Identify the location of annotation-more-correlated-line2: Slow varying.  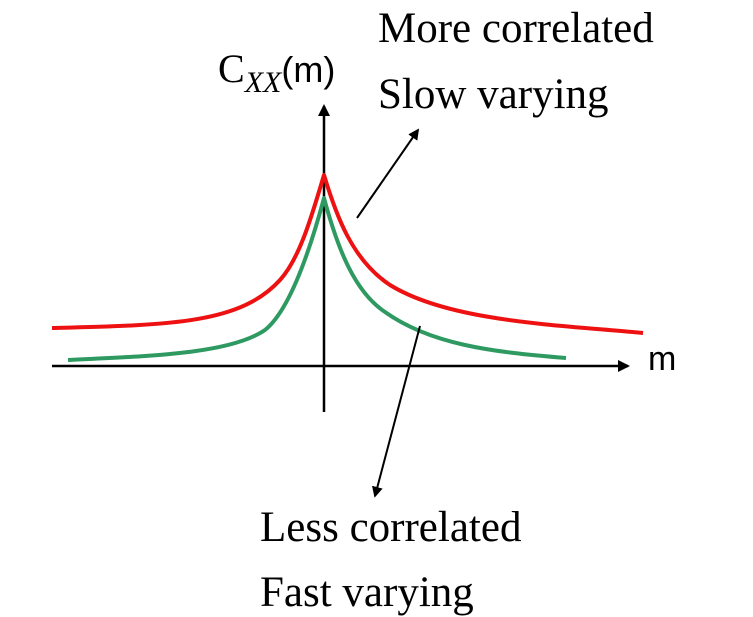
(493, 94).